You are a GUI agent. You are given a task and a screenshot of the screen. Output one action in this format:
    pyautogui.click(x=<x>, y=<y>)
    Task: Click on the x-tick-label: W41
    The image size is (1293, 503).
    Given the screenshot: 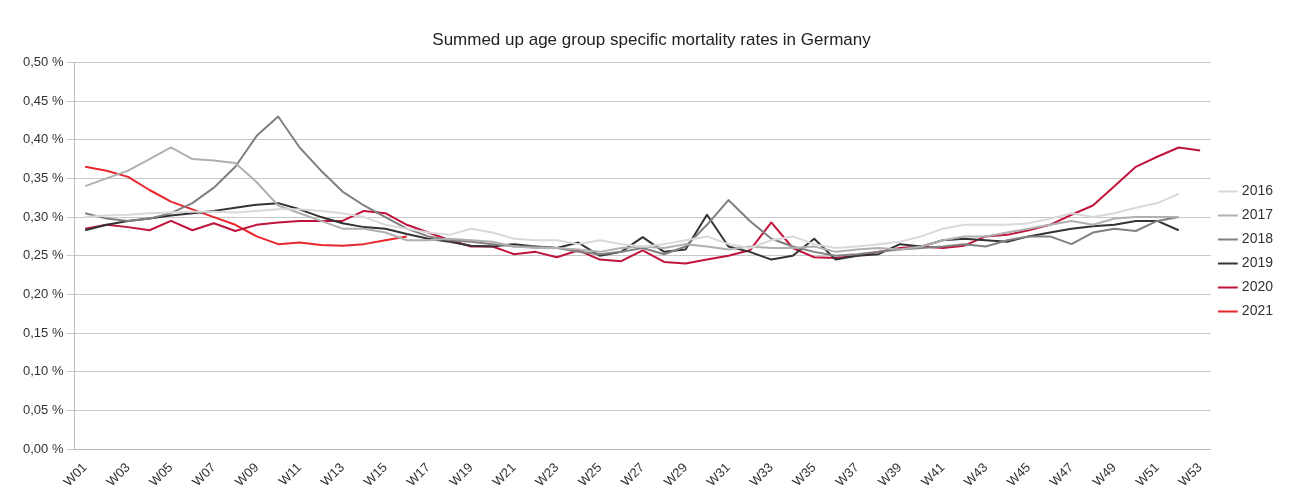 What is the action you would take?
    pyautogui.click(x=932, y=474)
    